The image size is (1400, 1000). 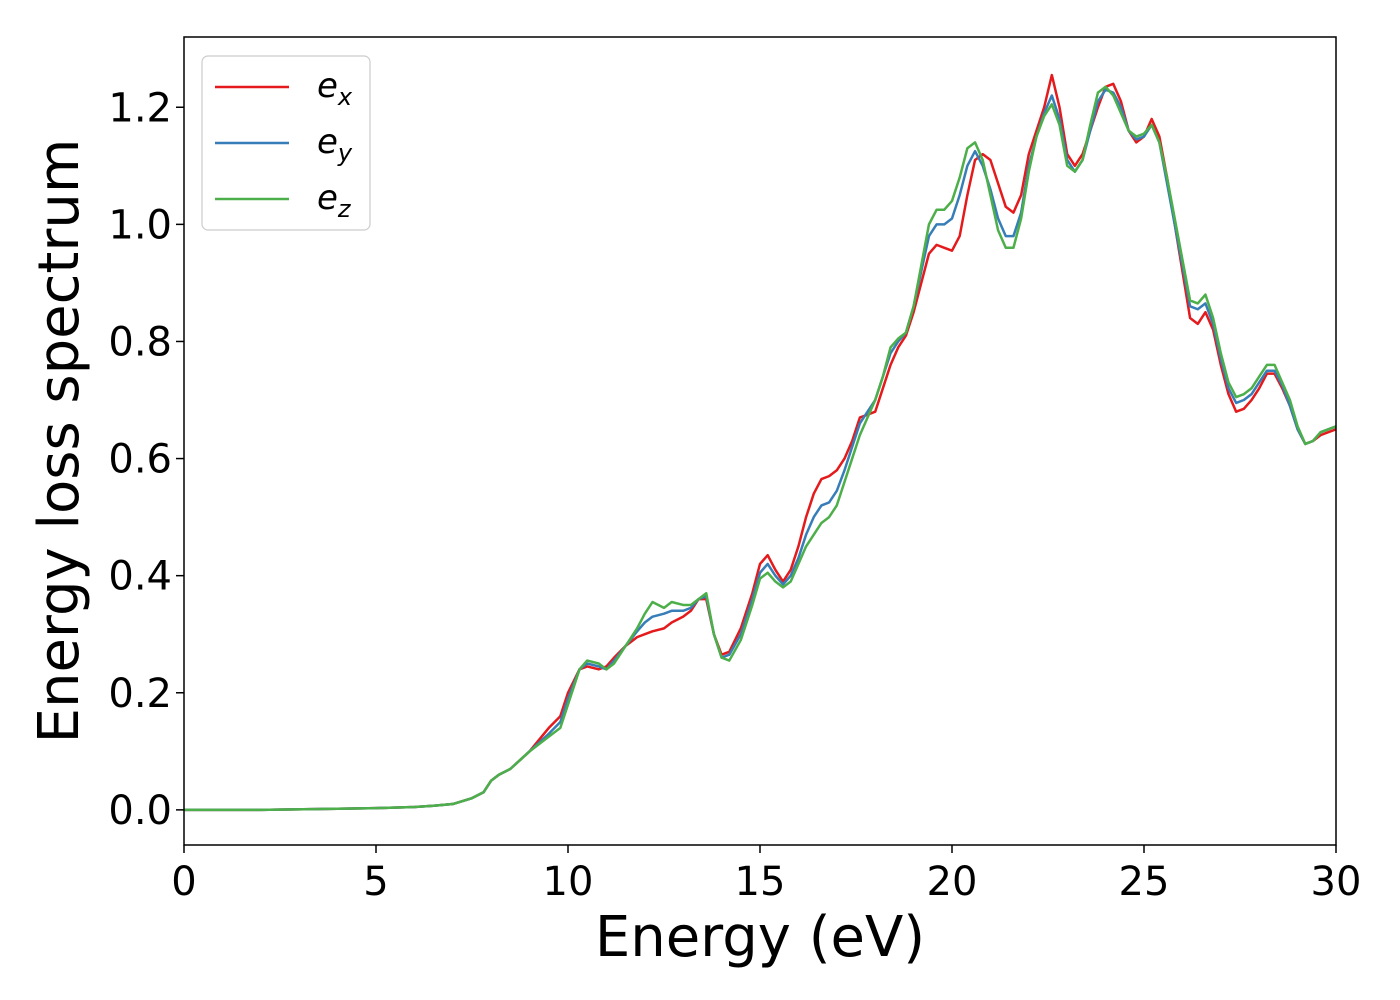 I want to click on y-tick-label: 0.2, so click(x=140, y=694).